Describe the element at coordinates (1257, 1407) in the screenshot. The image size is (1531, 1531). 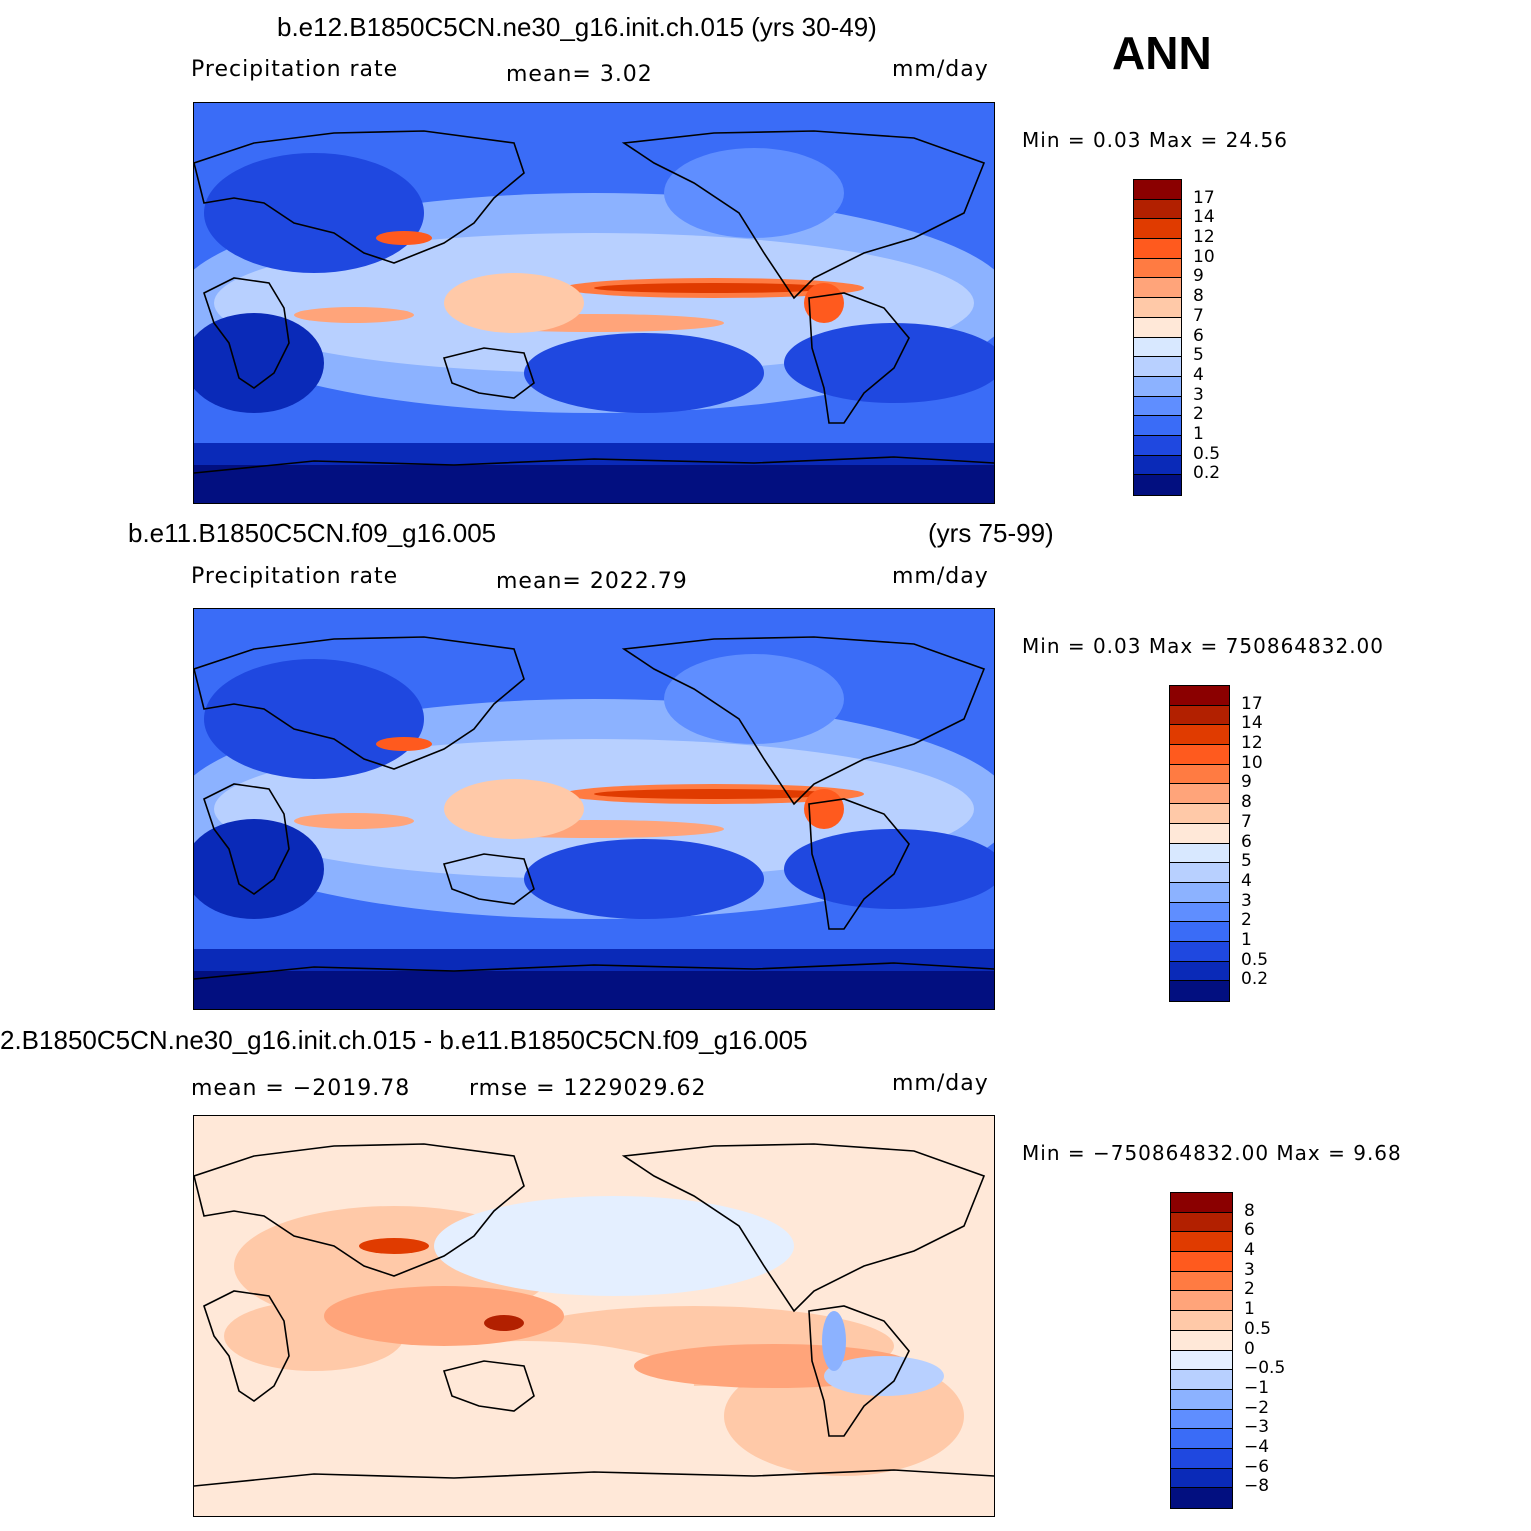
I see `colorbar-tick-label: −2` at that location.